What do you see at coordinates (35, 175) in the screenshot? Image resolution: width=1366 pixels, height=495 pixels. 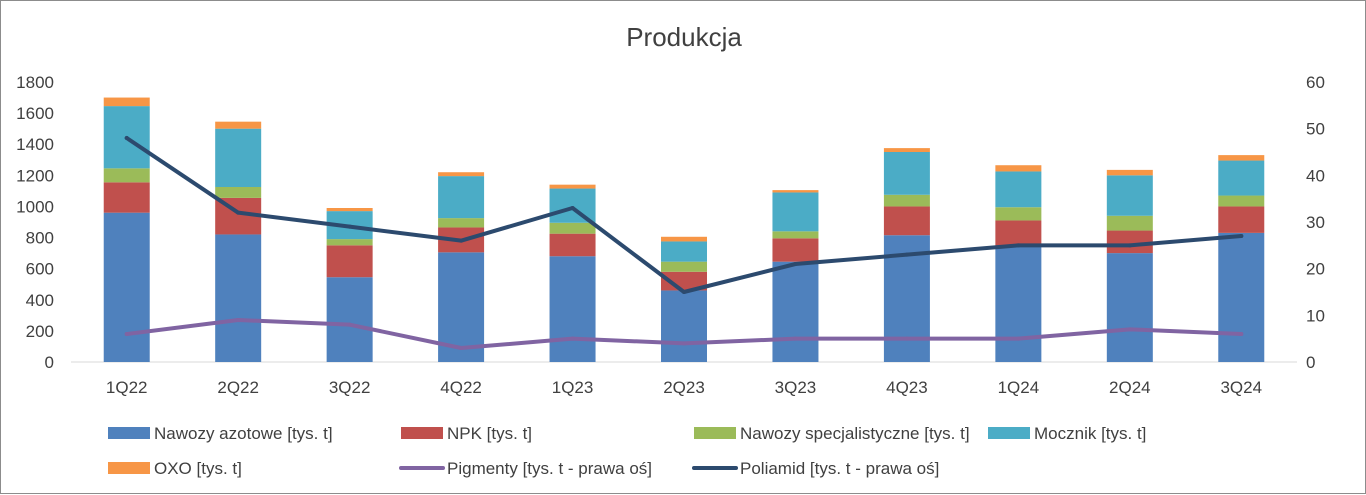 I see `left-tick-label: 1200` at bounding box center [35, 175].